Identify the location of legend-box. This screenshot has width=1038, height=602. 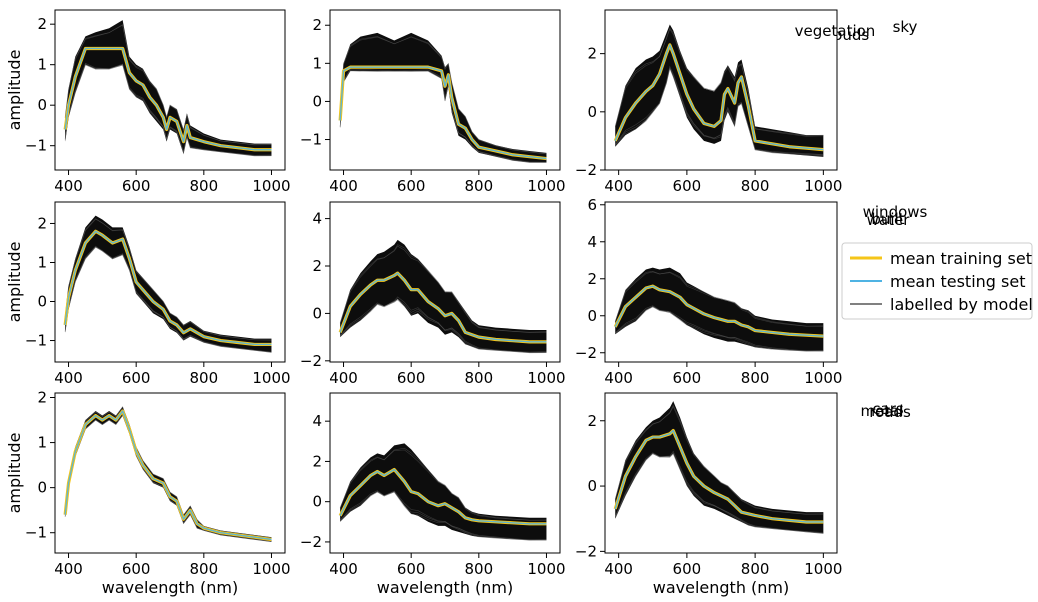
(937, 281).